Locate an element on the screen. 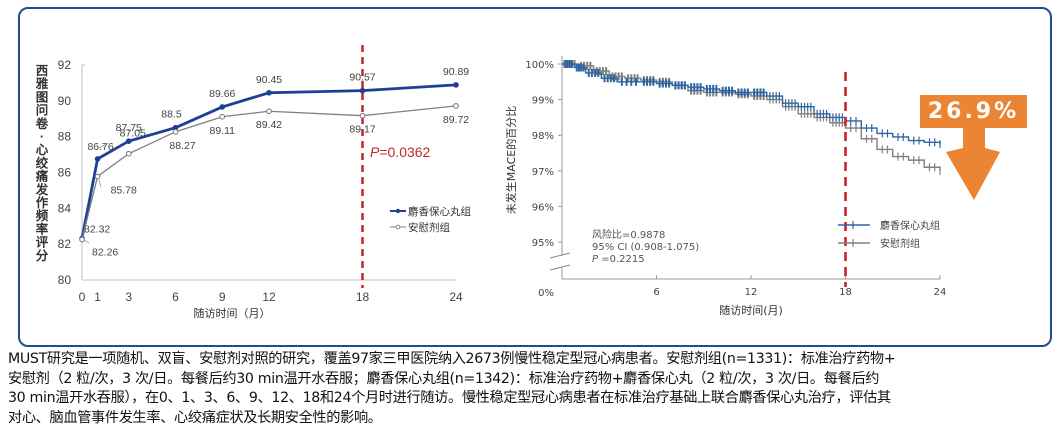 This screenshot has height=438, width=1060. y-axis-label-char: 绞 is located at coordinates (42, 162).